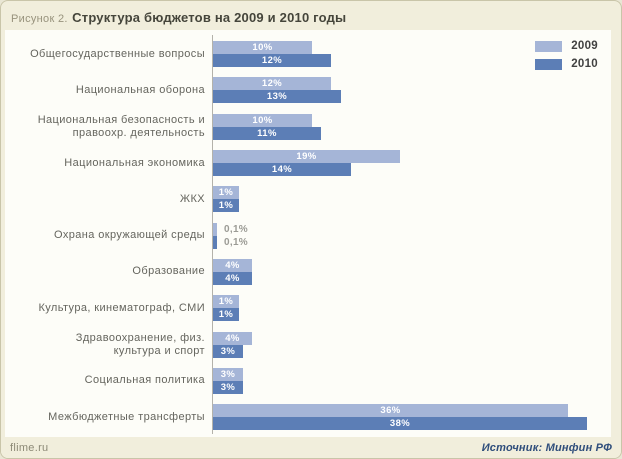 Image resolution: width=622 pixels, height=459 pixels. I want to click on chart-row: Общегосударственные вопросы 10% 12%, so click(308, 54).